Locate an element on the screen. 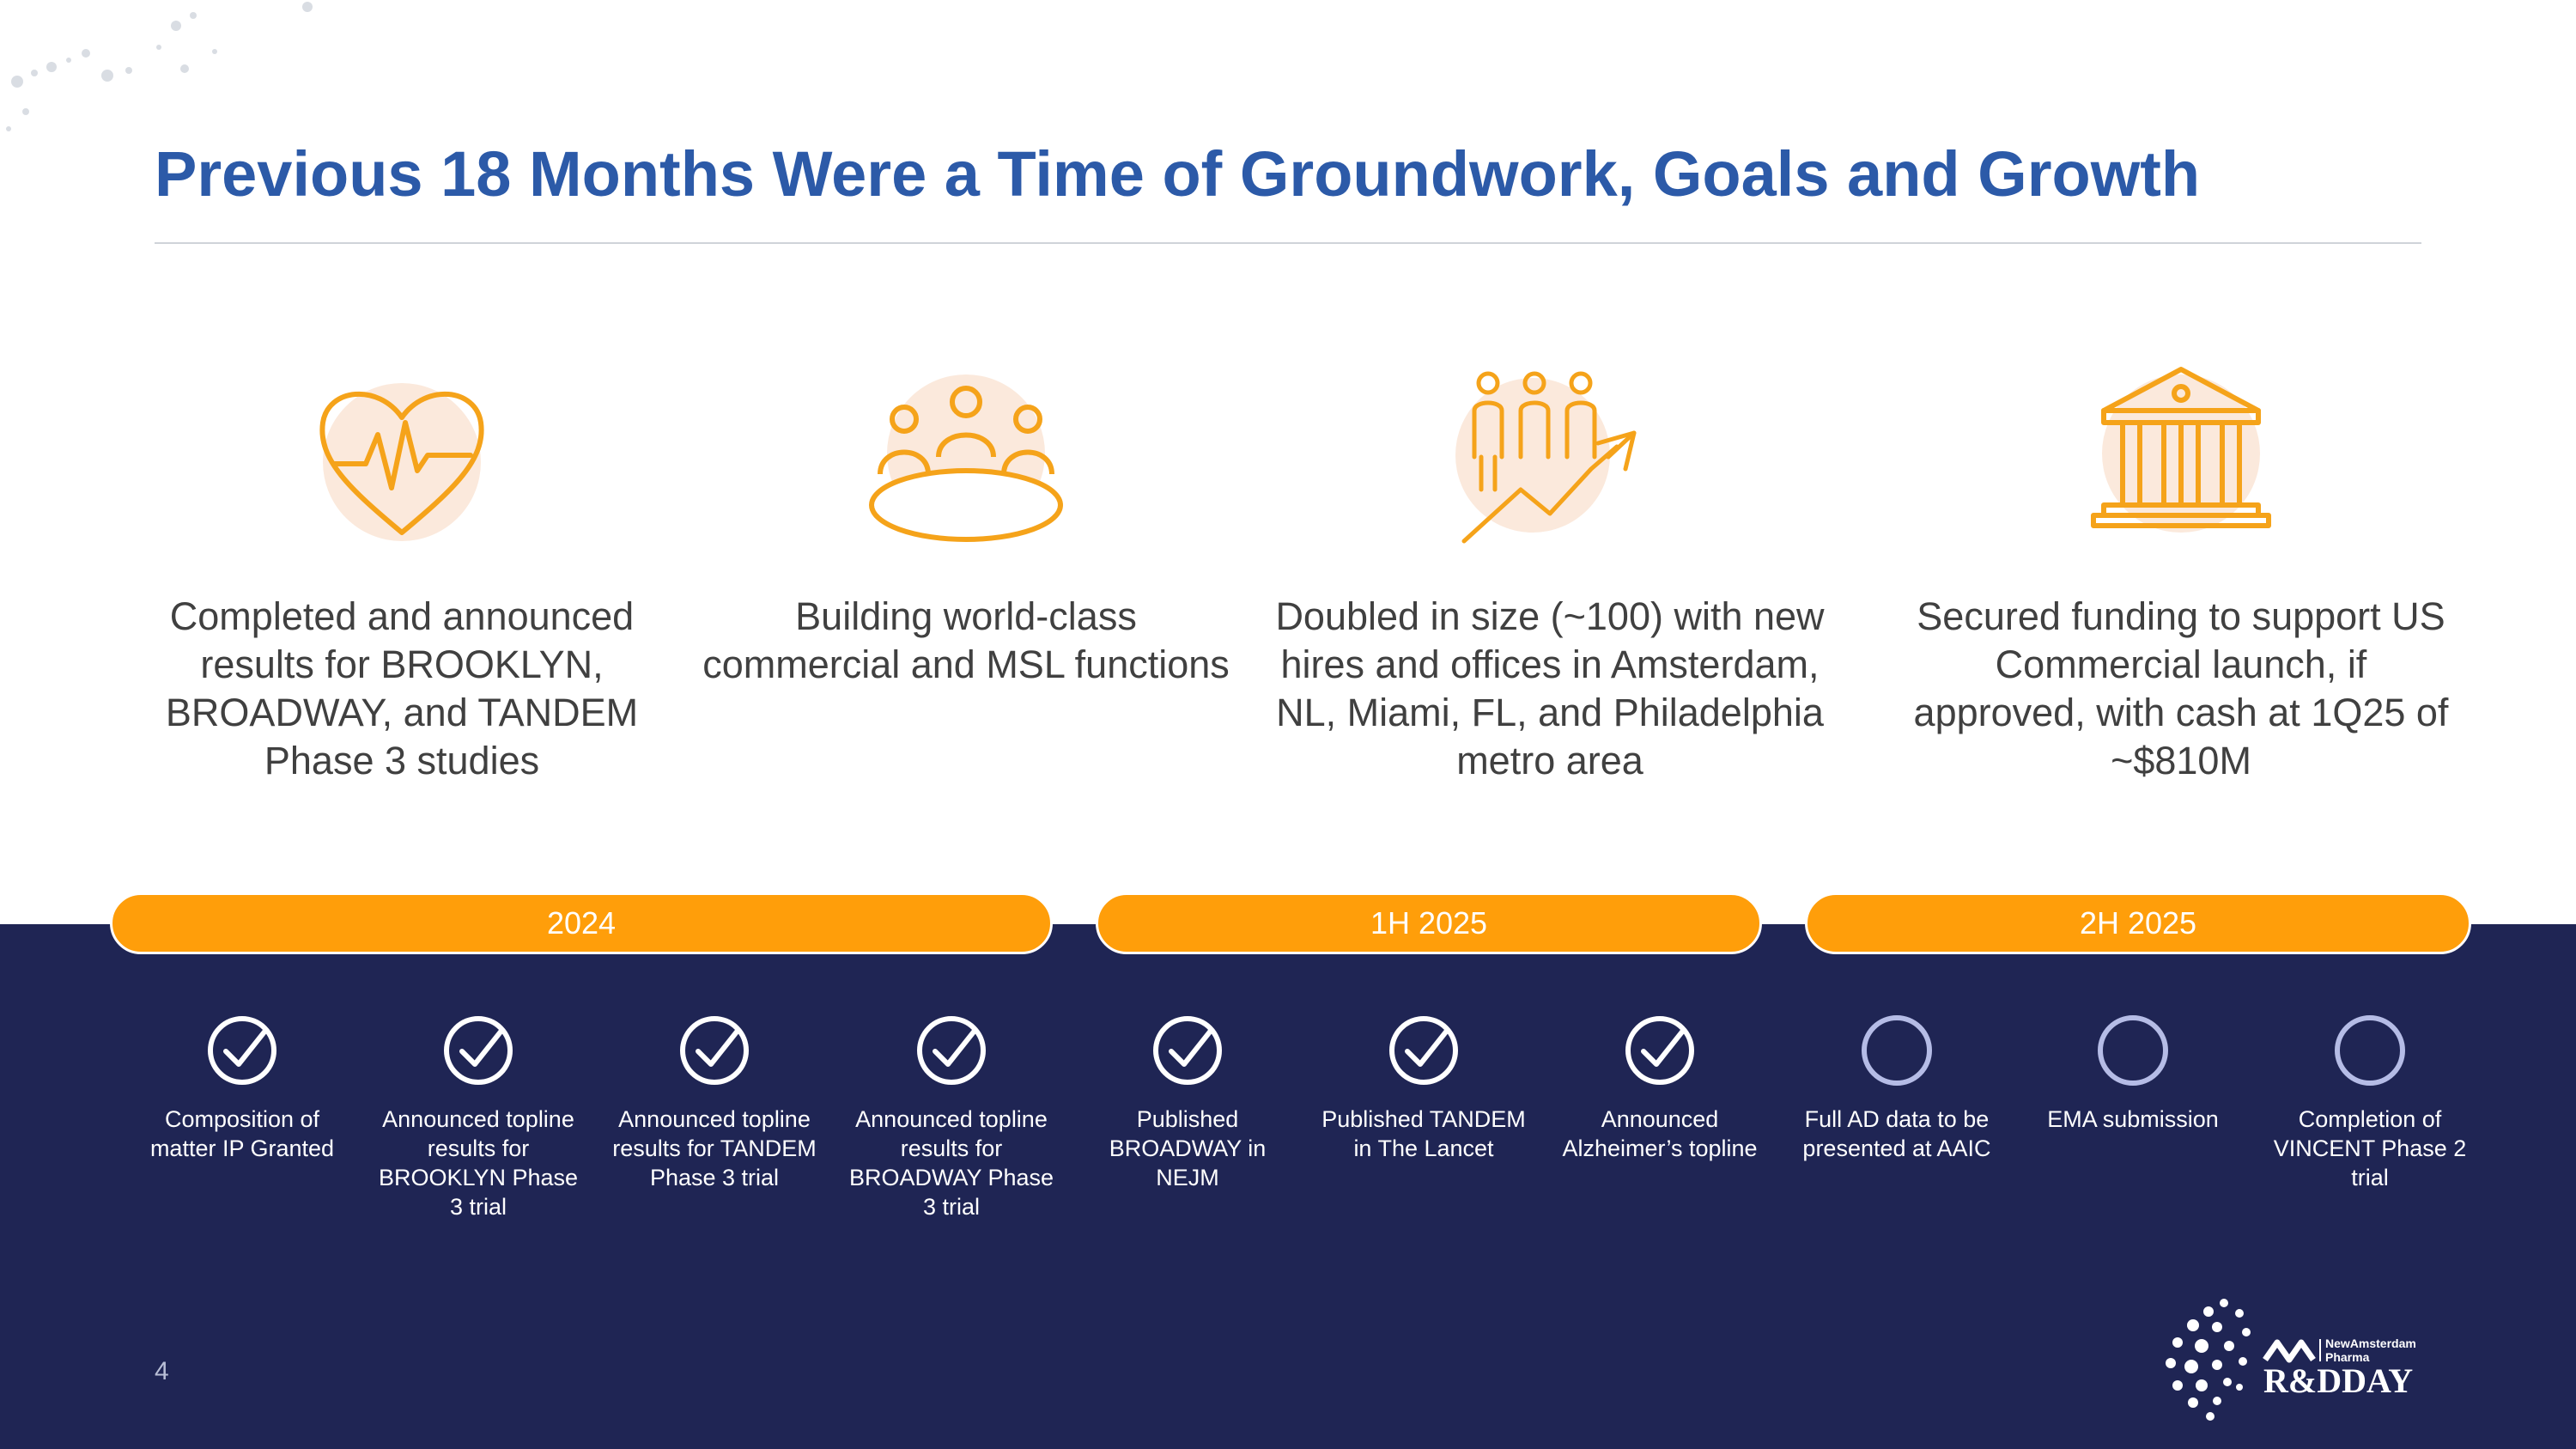 This screenshot has width=2576, height=1449. period-label: 2H 2025 is located at coordinates (2138, 923).